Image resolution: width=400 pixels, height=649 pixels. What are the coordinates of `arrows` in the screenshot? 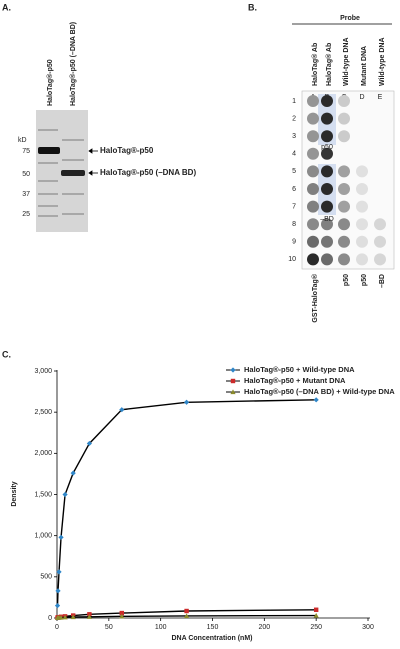 It's located at (93, 162).